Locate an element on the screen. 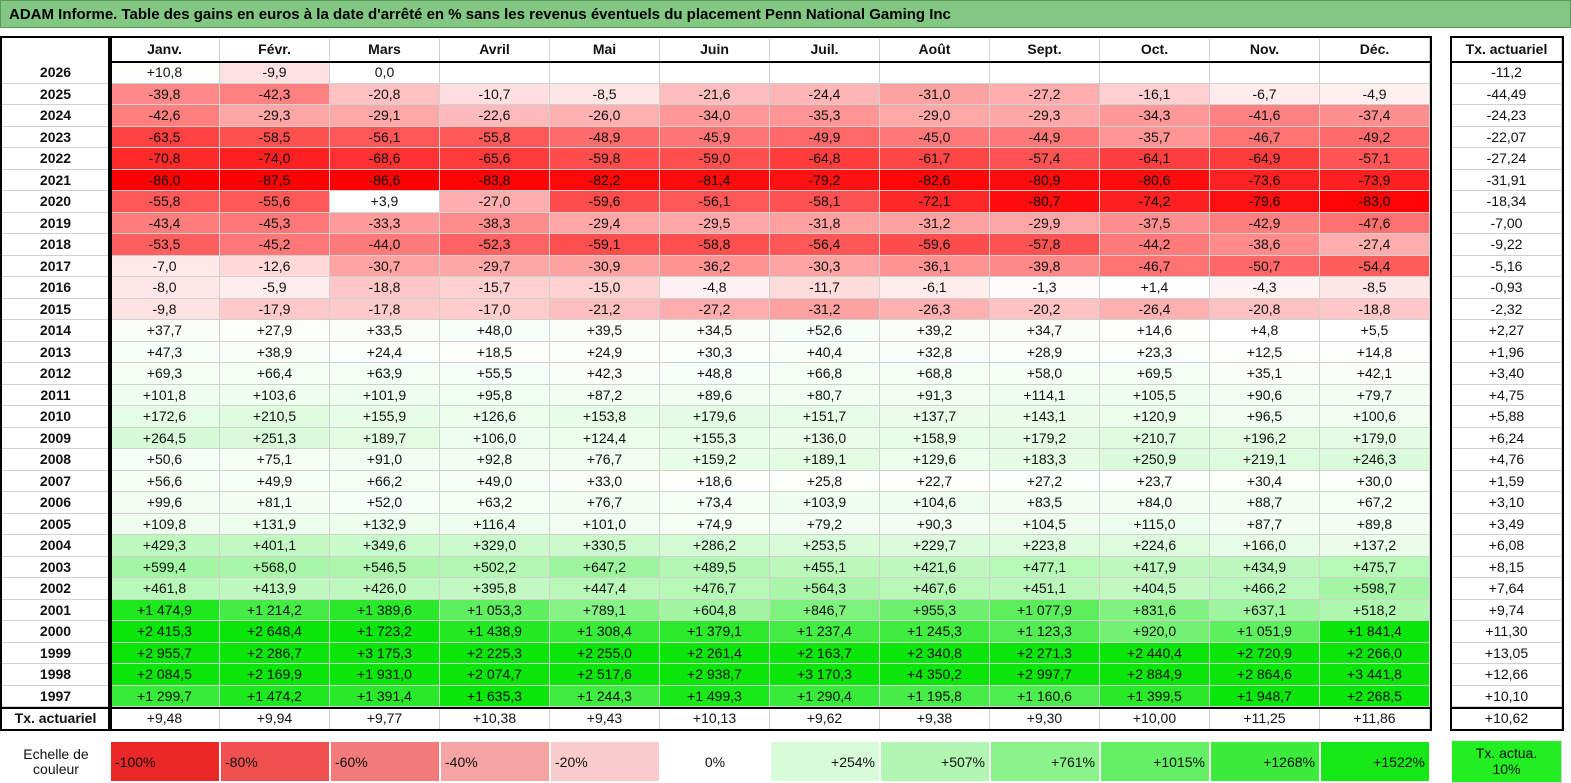 Image resolution: width=1571 pixels, height=783 pixels. gain-cell: -45,0 is located at coordinates (935, 137).